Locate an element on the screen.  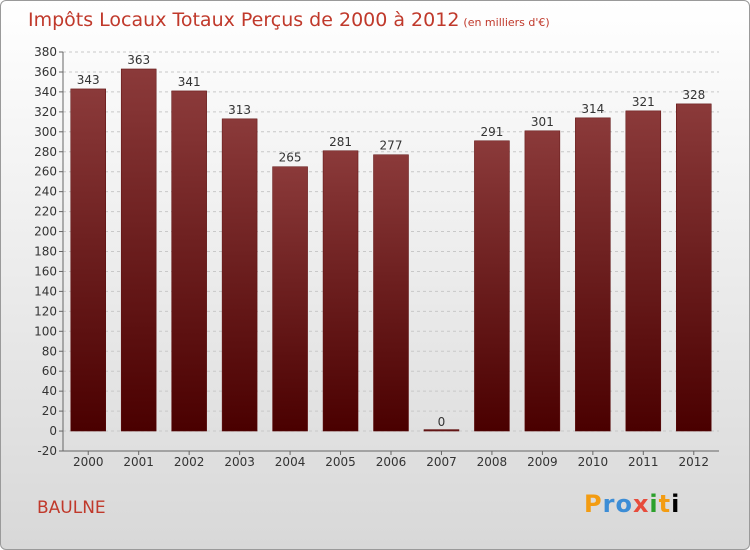
y-tick-label: 340 is located at coordinates (45, 92).